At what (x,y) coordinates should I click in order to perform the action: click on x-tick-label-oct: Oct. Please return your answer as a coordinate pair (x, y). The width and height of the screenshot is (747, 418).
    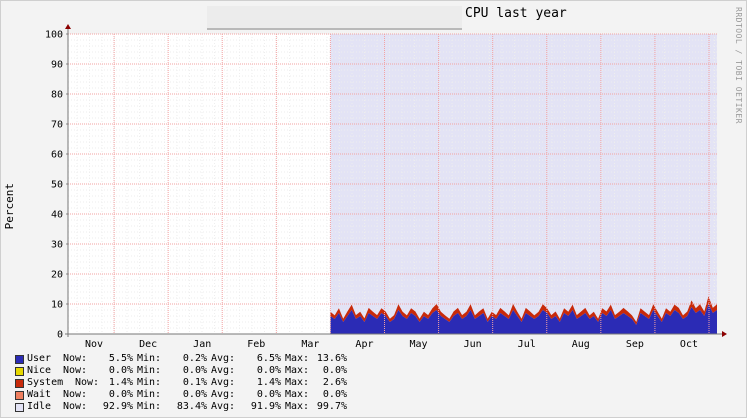
    Looking at the image, I should click on (689, 344).